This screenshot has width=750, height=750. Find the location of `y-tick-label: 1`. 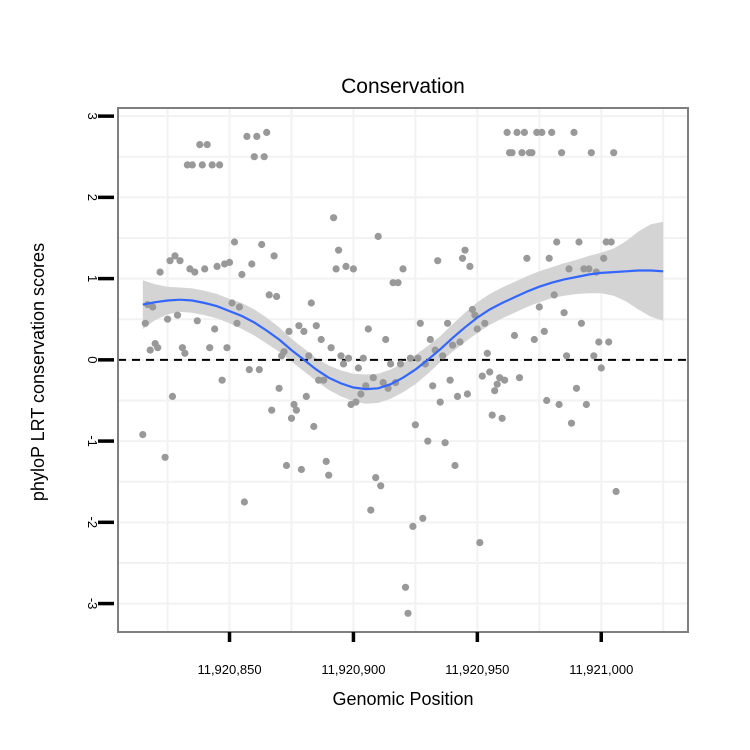

y-tick-label: 1 is located at coordinates (92, 278).